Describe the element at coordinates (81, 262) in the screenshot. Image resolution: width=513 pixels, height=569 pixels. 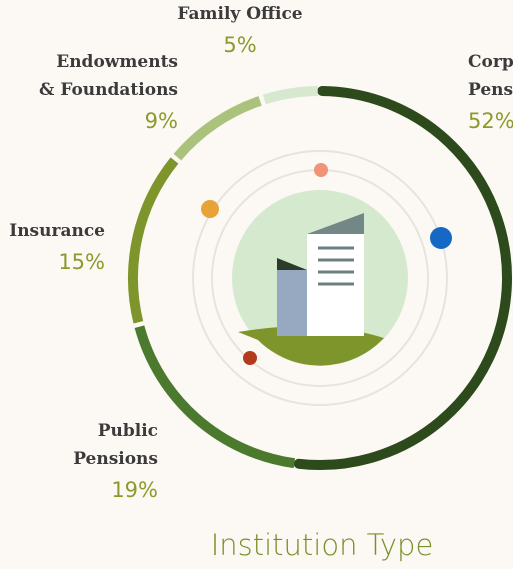
I see `value-label: 15%` at that location.